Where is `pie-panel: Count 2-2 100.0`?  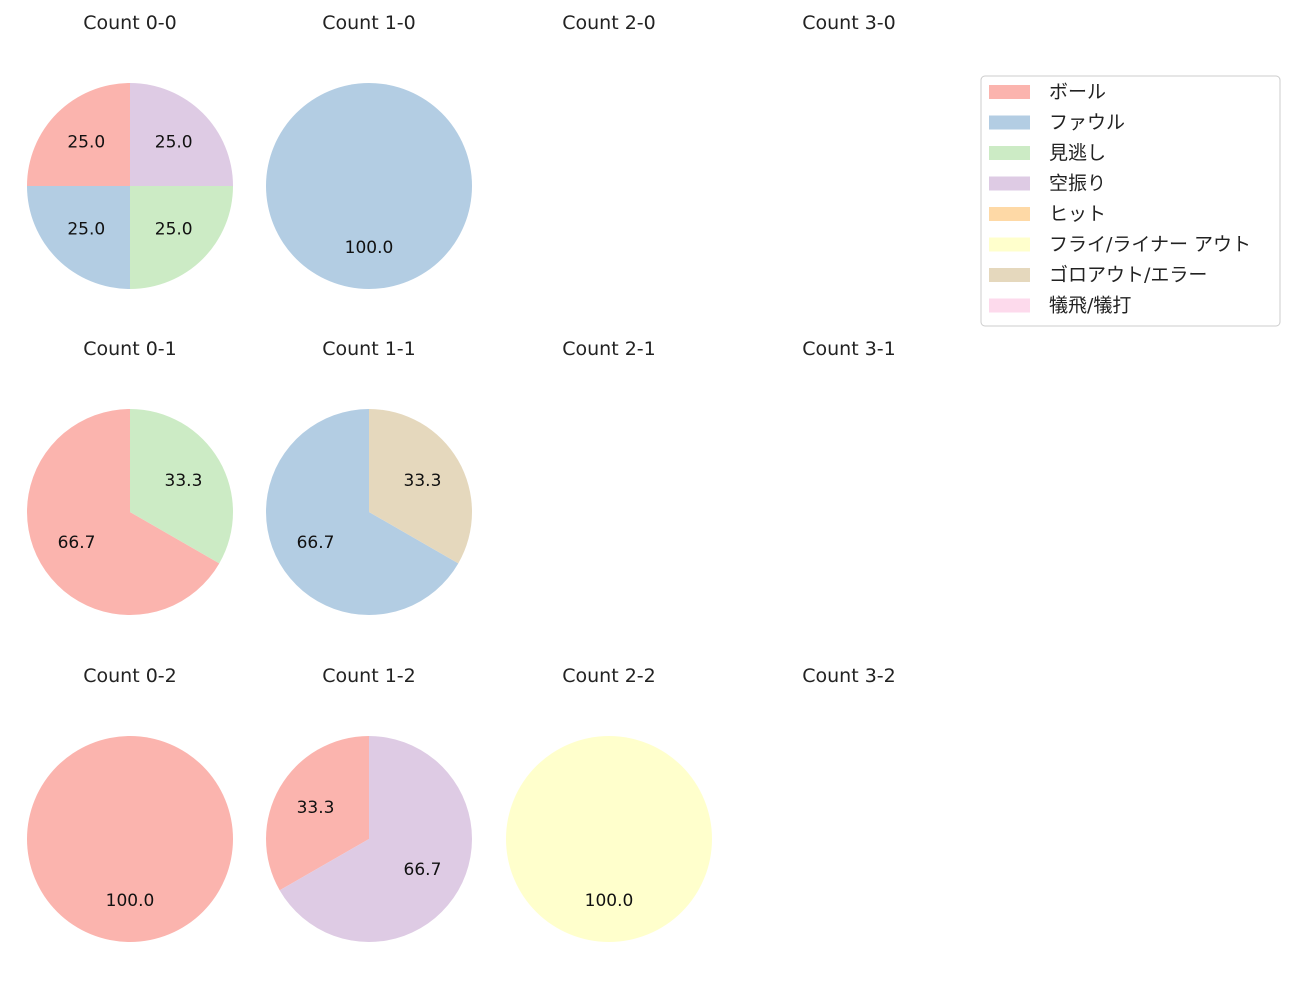 pie-panel: Count 2-2 100.0 is located at coordinates (609, 803).